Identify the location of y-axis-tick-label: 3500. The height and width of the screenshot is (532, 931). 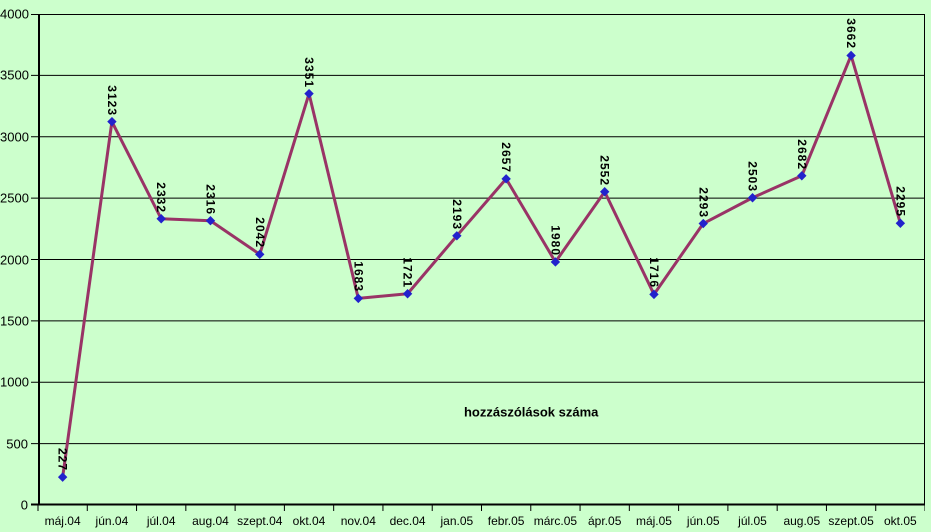
(14, 75).